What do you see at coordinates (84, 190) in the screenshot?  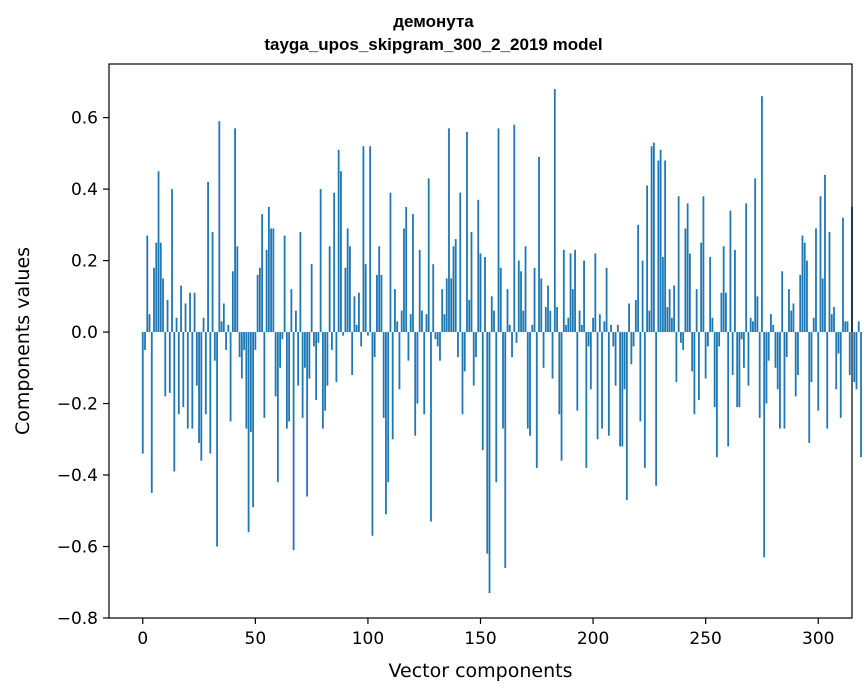 I see `y-tick-label: 0.4` at bounding box center [84, 190].